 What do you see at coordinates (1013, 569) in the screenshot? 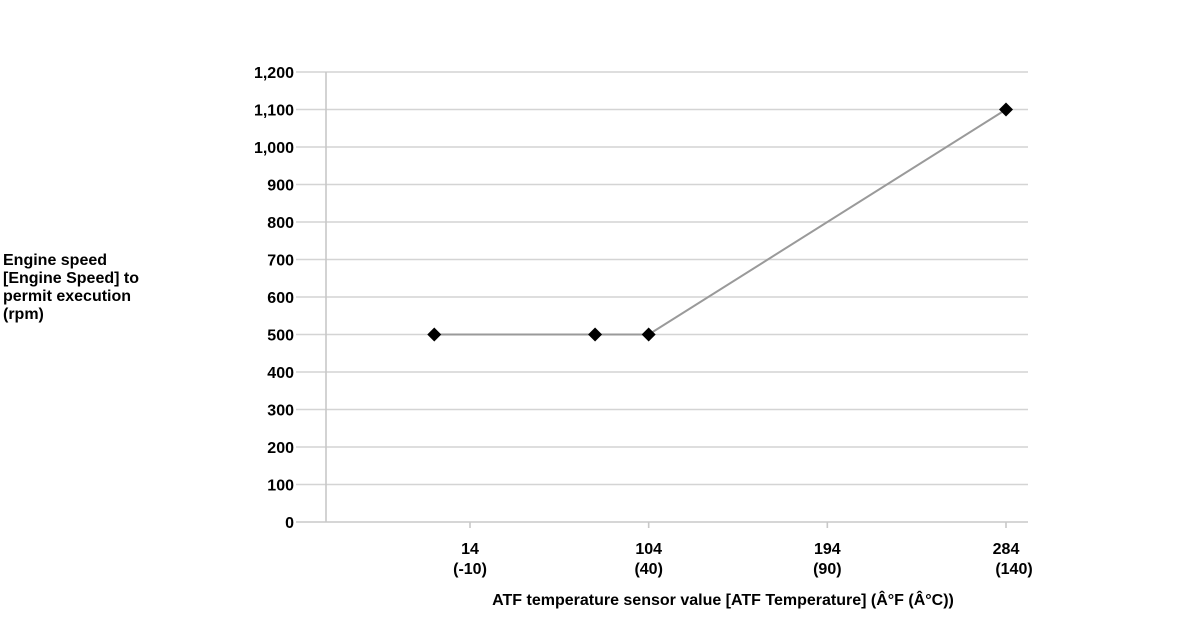
I see `x-tick-sublabel: (140)` at bounding box center [1013, 569].